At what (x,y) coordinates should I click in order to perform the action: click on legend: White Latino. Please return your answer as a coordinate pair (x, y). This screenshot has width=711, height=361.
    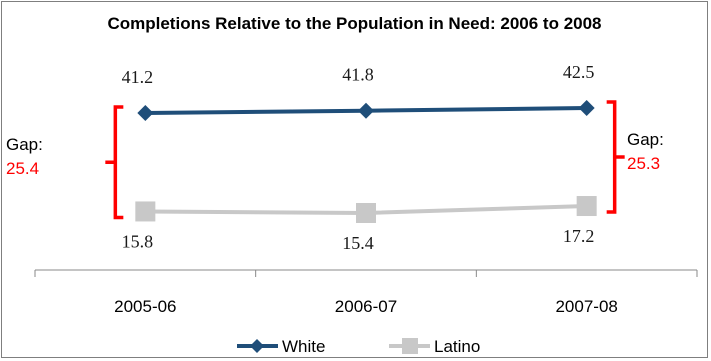
    Looking at the image, I should click on (358, 346).